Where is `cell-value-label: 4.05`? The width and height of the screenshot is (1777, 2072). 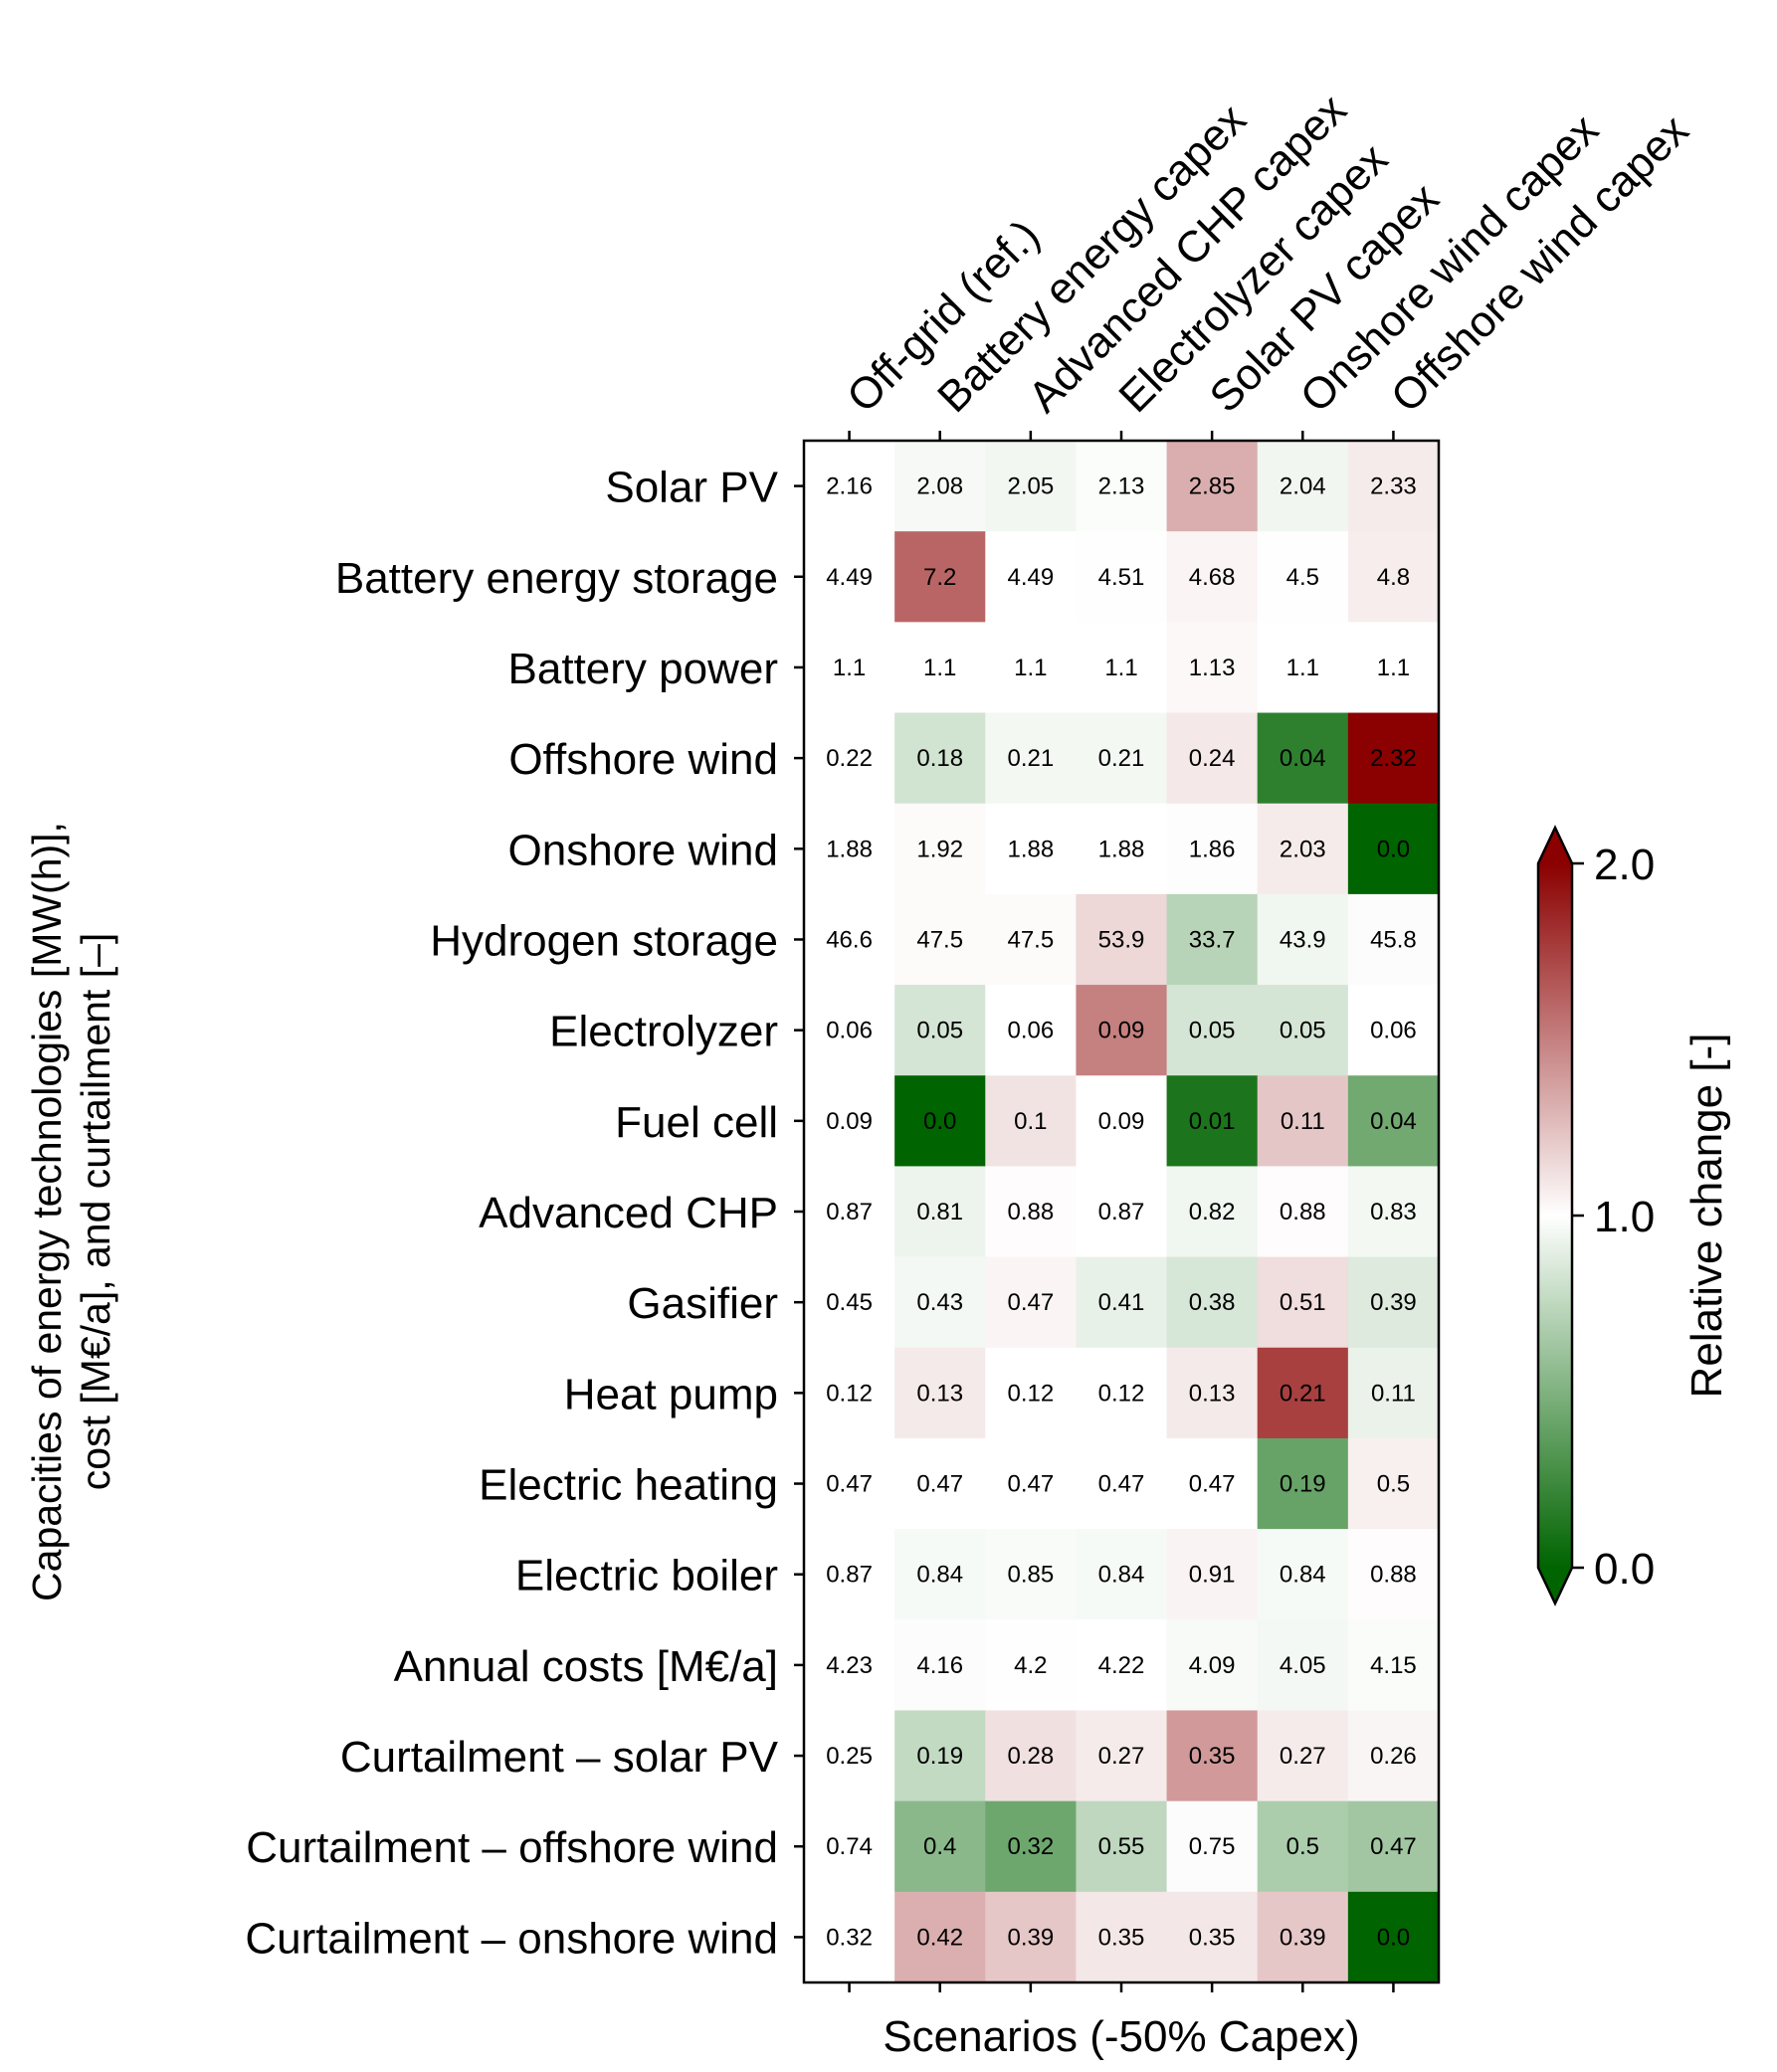
cell-value-label: 4.05 is located at coordinates (1303, 1665).